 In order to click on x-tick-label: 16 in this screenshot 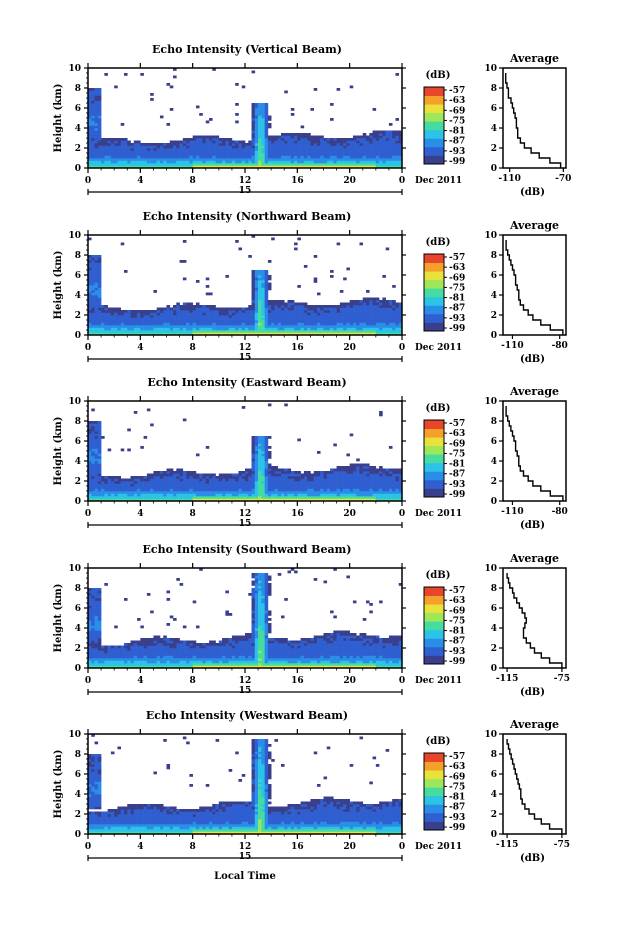, I will do `click(297, 181)`.